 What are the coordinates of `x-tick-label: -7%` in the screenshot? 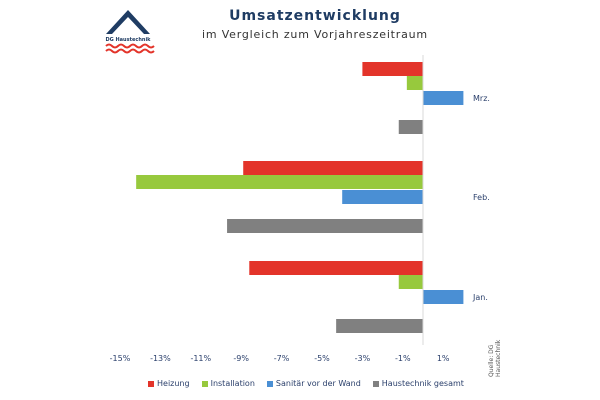 It's located at (282, 358).